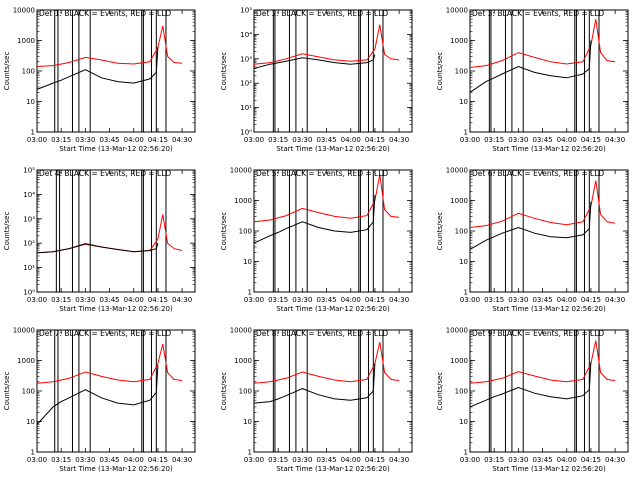 The image size is (640, 480). I want to click on panel-title: Det 6: BLACK = Events, RED = LLD, so click(538, 173).